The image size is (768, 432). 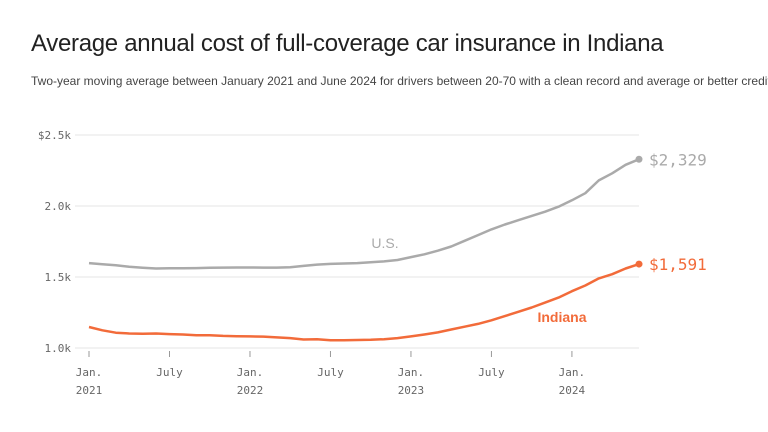 I want to click on end-label: $2,329, so click(x=678, y=159).